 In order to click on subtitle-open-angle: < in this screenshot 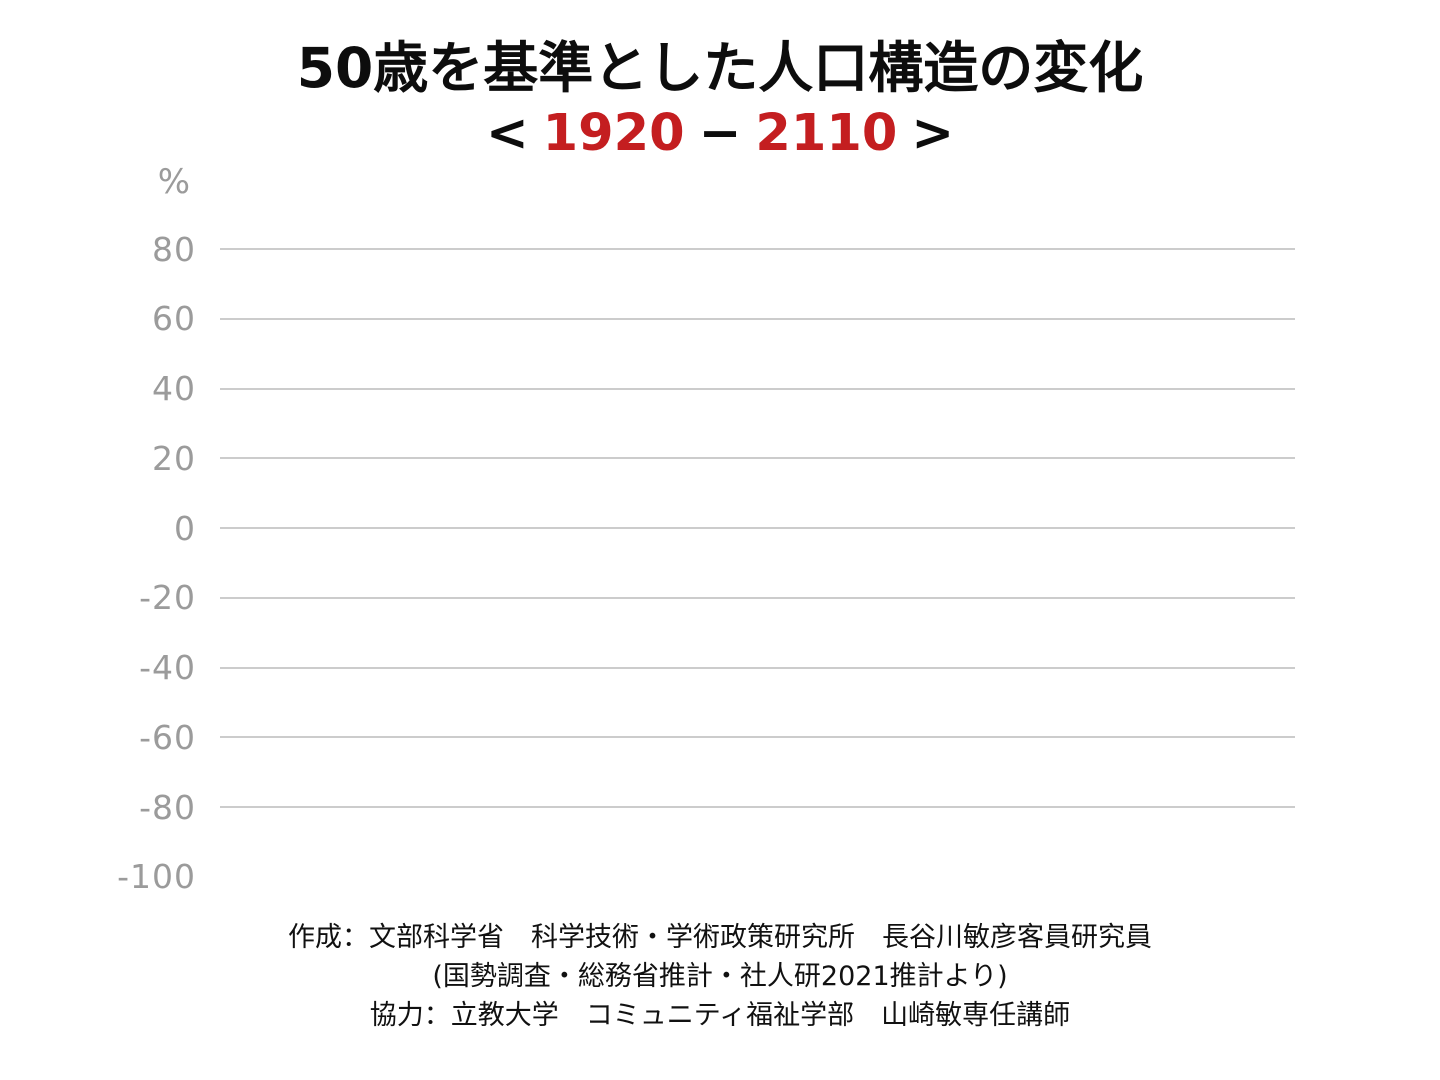, I will do `click(507, 133)`.